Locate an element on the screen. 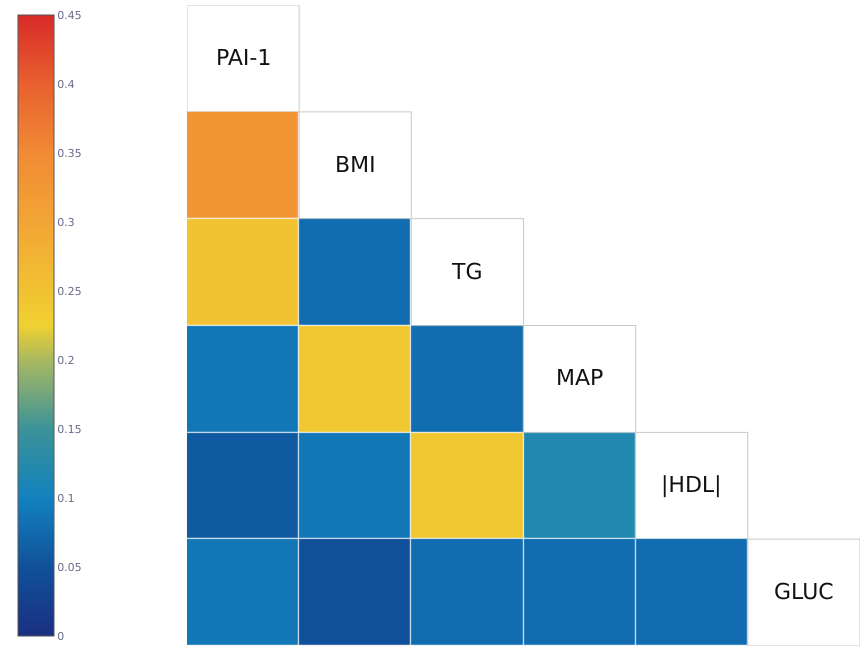 The height and width of the screenshot is (654, 862). color-bar-label: 0.4 is located at coordinates (66, 84).